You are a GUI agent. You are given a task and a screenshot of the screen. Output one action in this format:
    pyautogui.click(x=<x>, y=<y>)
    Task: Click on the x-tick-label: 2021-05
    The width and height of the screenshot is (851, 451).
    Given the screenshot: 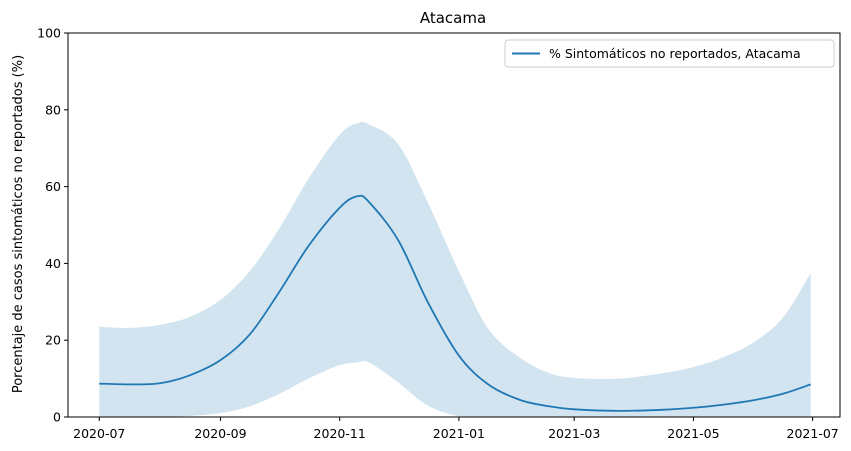 What is the action you would take?
    pyautogui.click(x=693, y=433)
    